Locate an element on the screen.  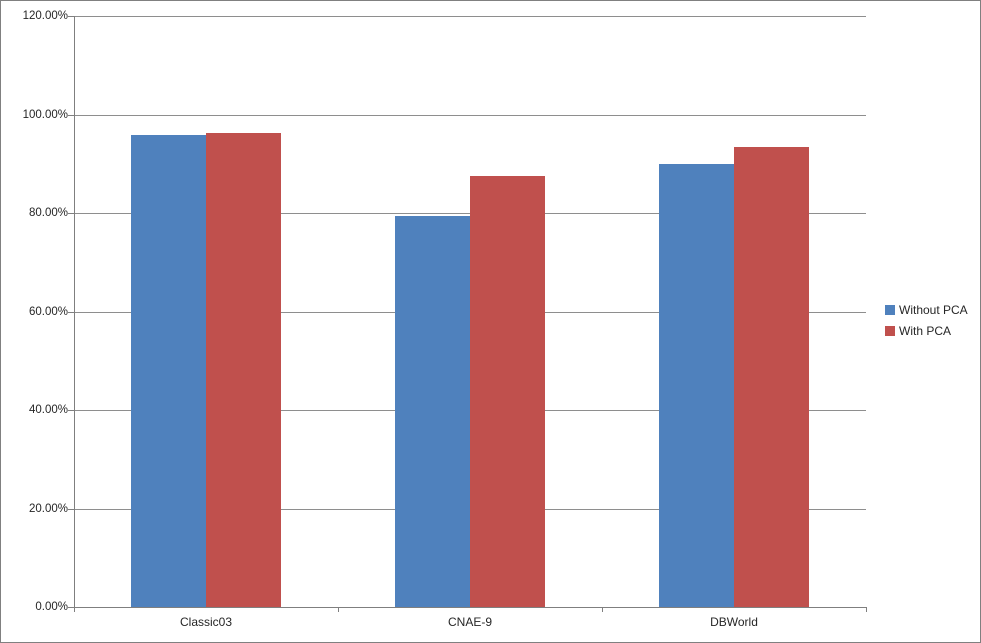
legend-item-without-pca: Without PCA is located at coordinates (926, 310).